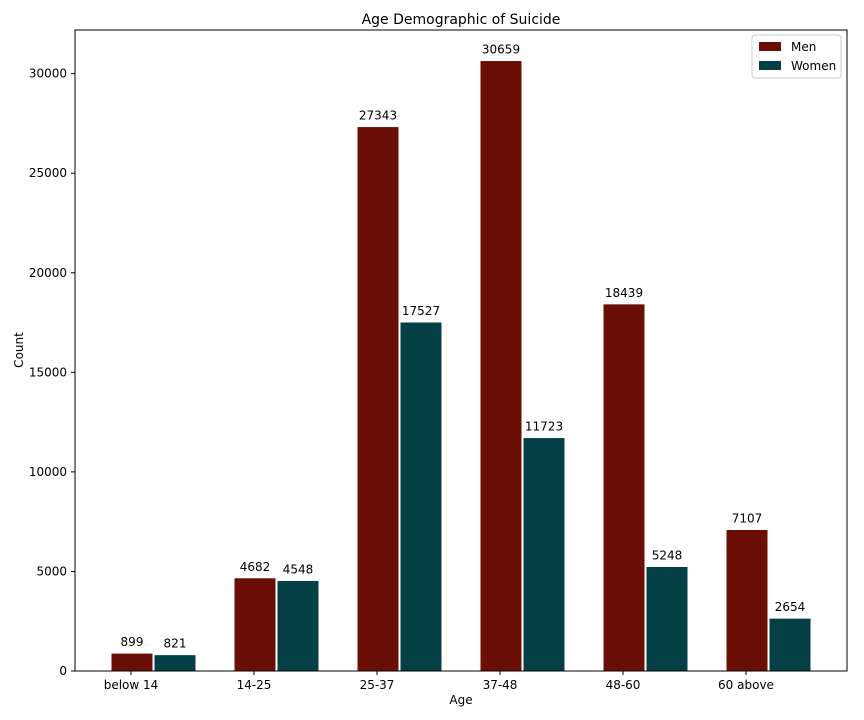 The height and width of the screenshot is (720, 864). I want to click on bar-value-label: 11723, so click(544, 427).